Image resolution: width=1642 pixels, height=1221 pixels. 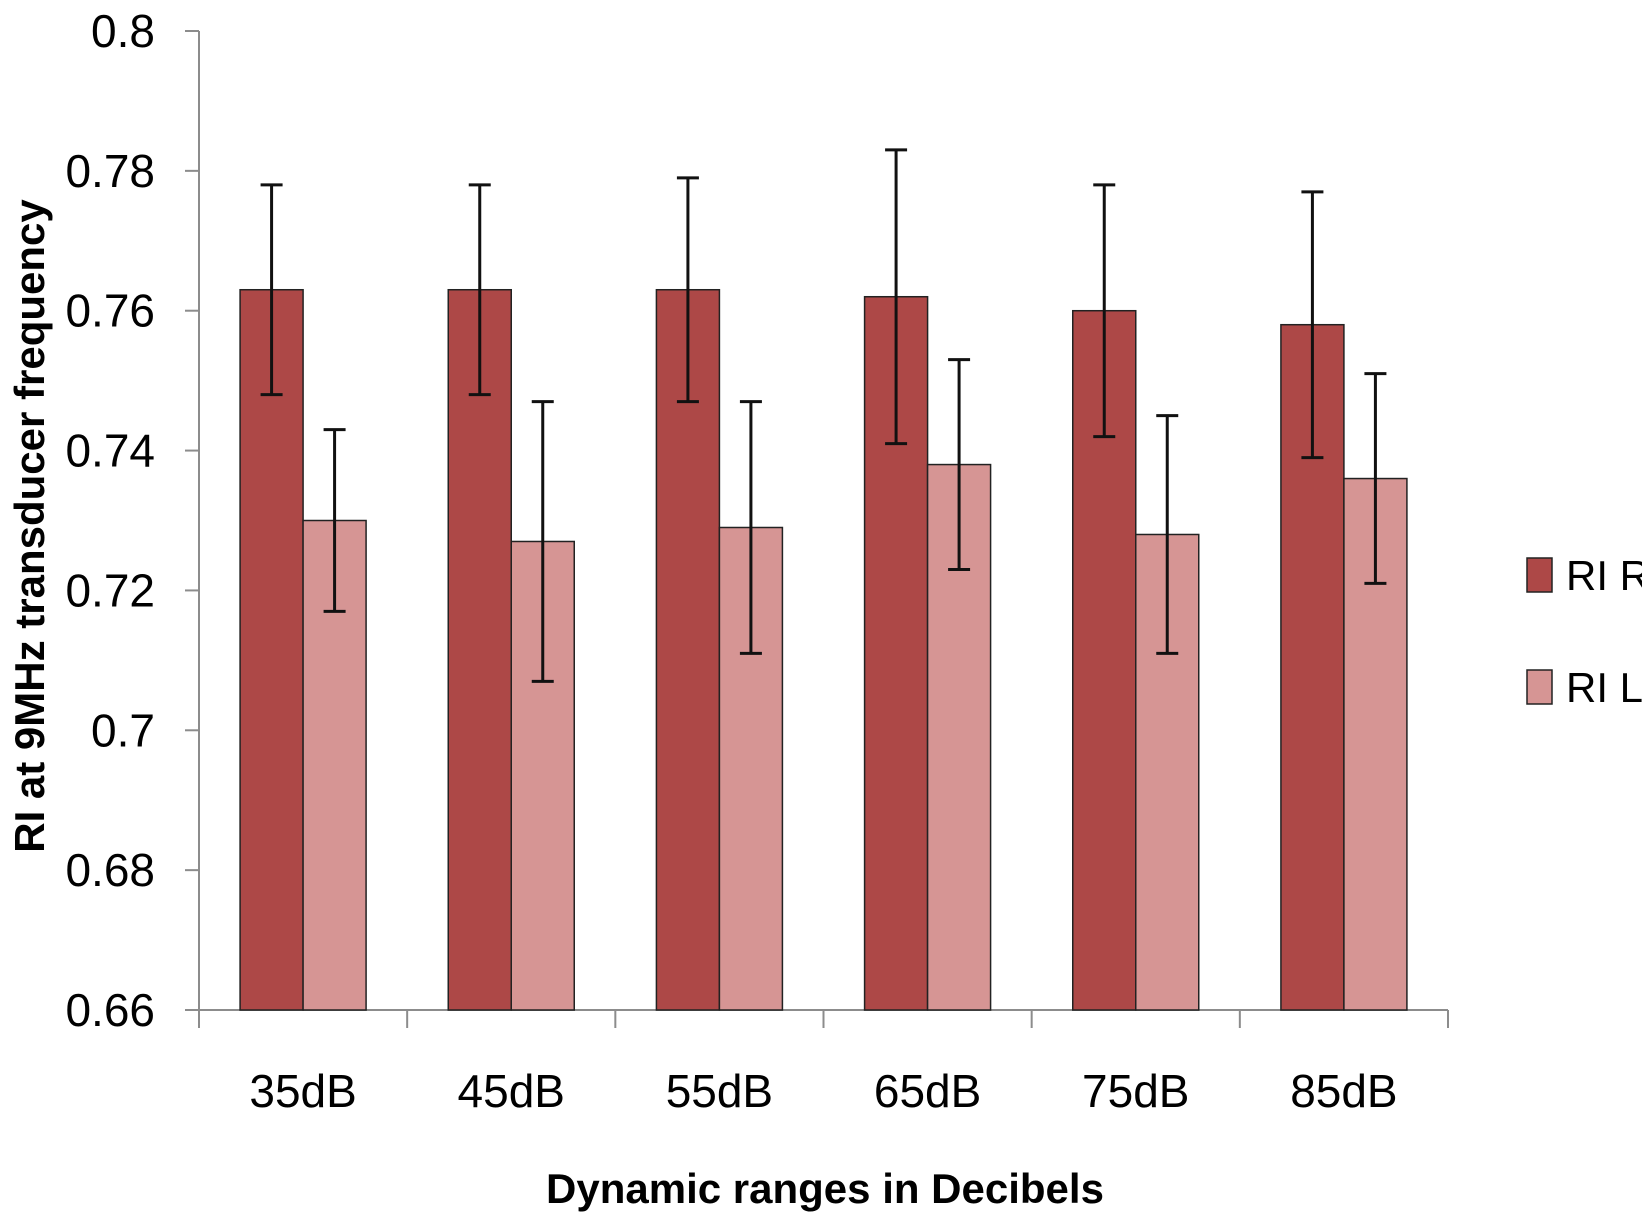 I want to click on x-axis-title: Dynamic ranges in Decibels, so click(x=825, y=1188).